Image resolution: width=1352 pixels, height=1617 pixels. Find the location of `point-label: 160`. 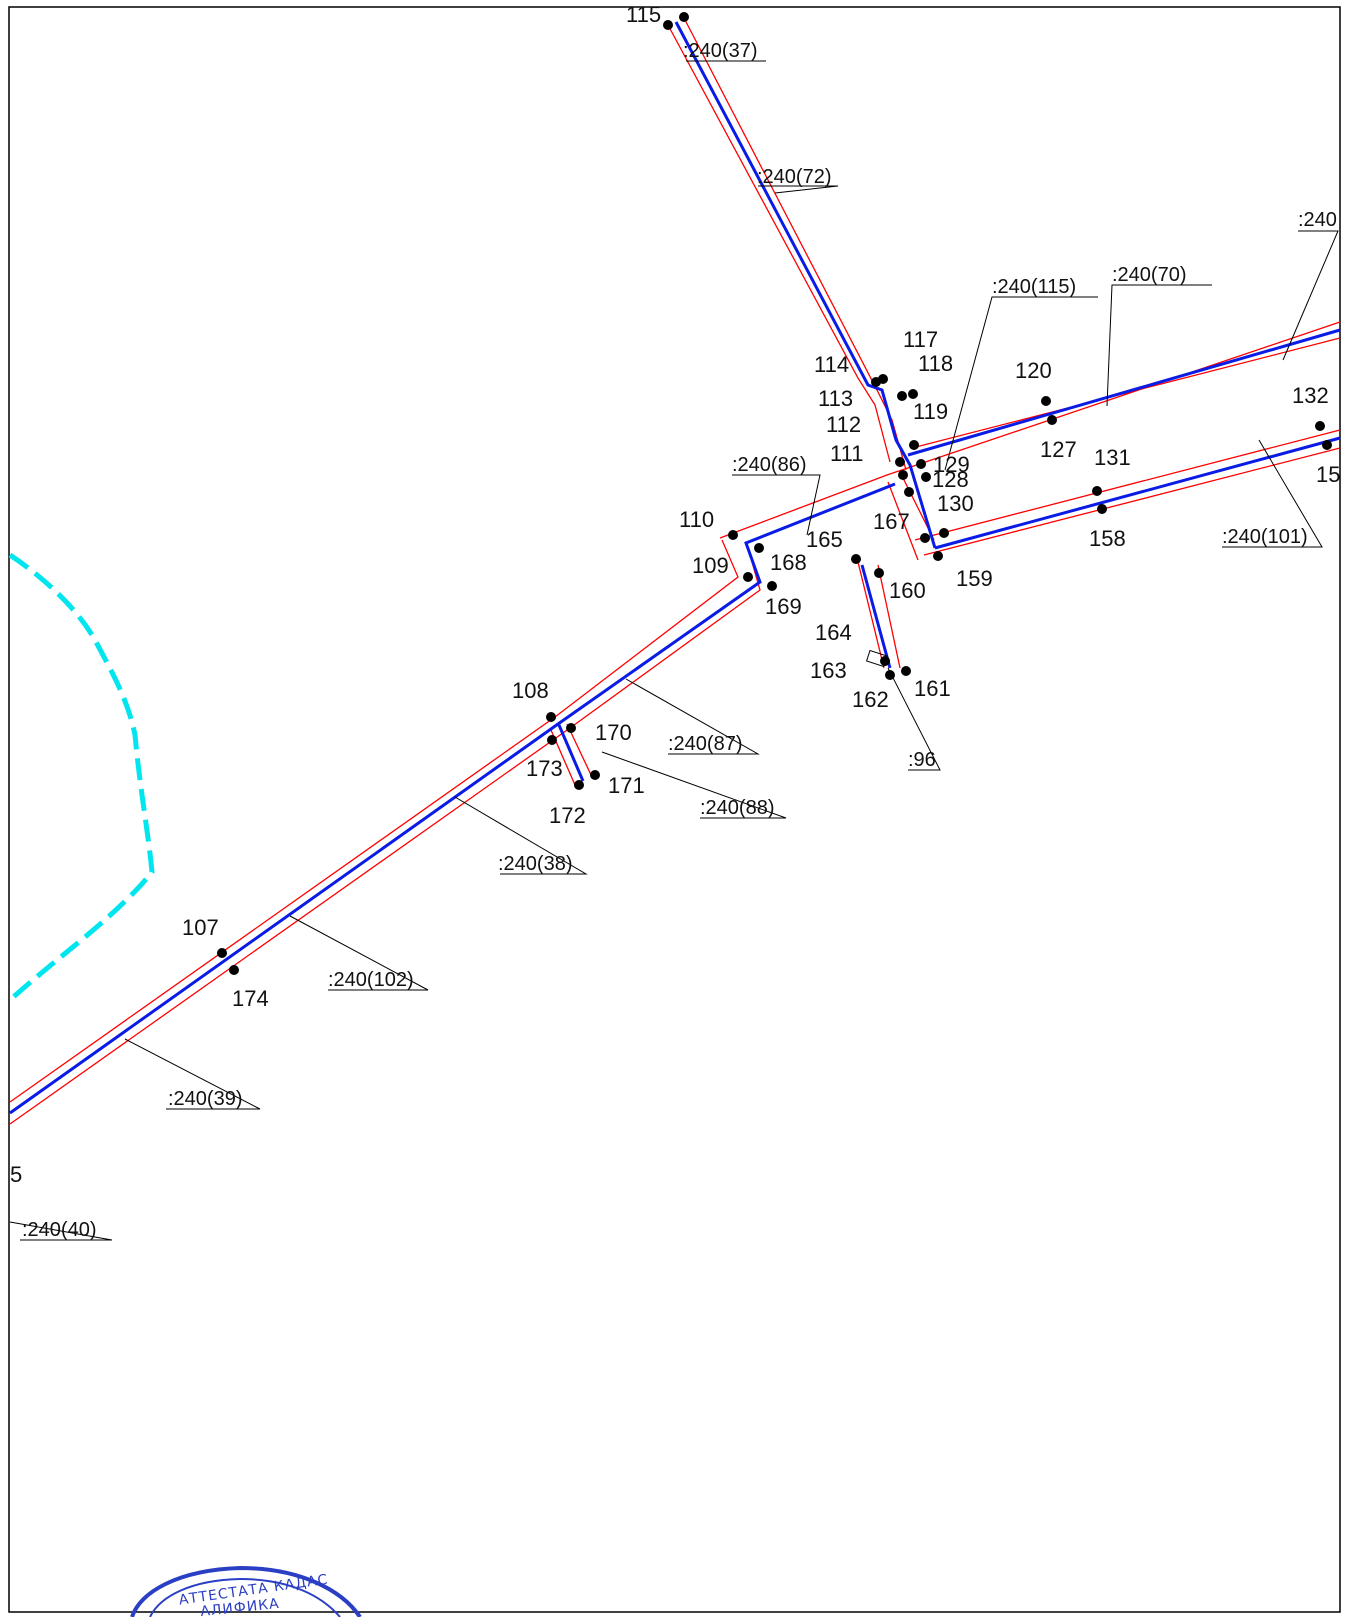

point-label: 160 is located at coordinates (907, 590).